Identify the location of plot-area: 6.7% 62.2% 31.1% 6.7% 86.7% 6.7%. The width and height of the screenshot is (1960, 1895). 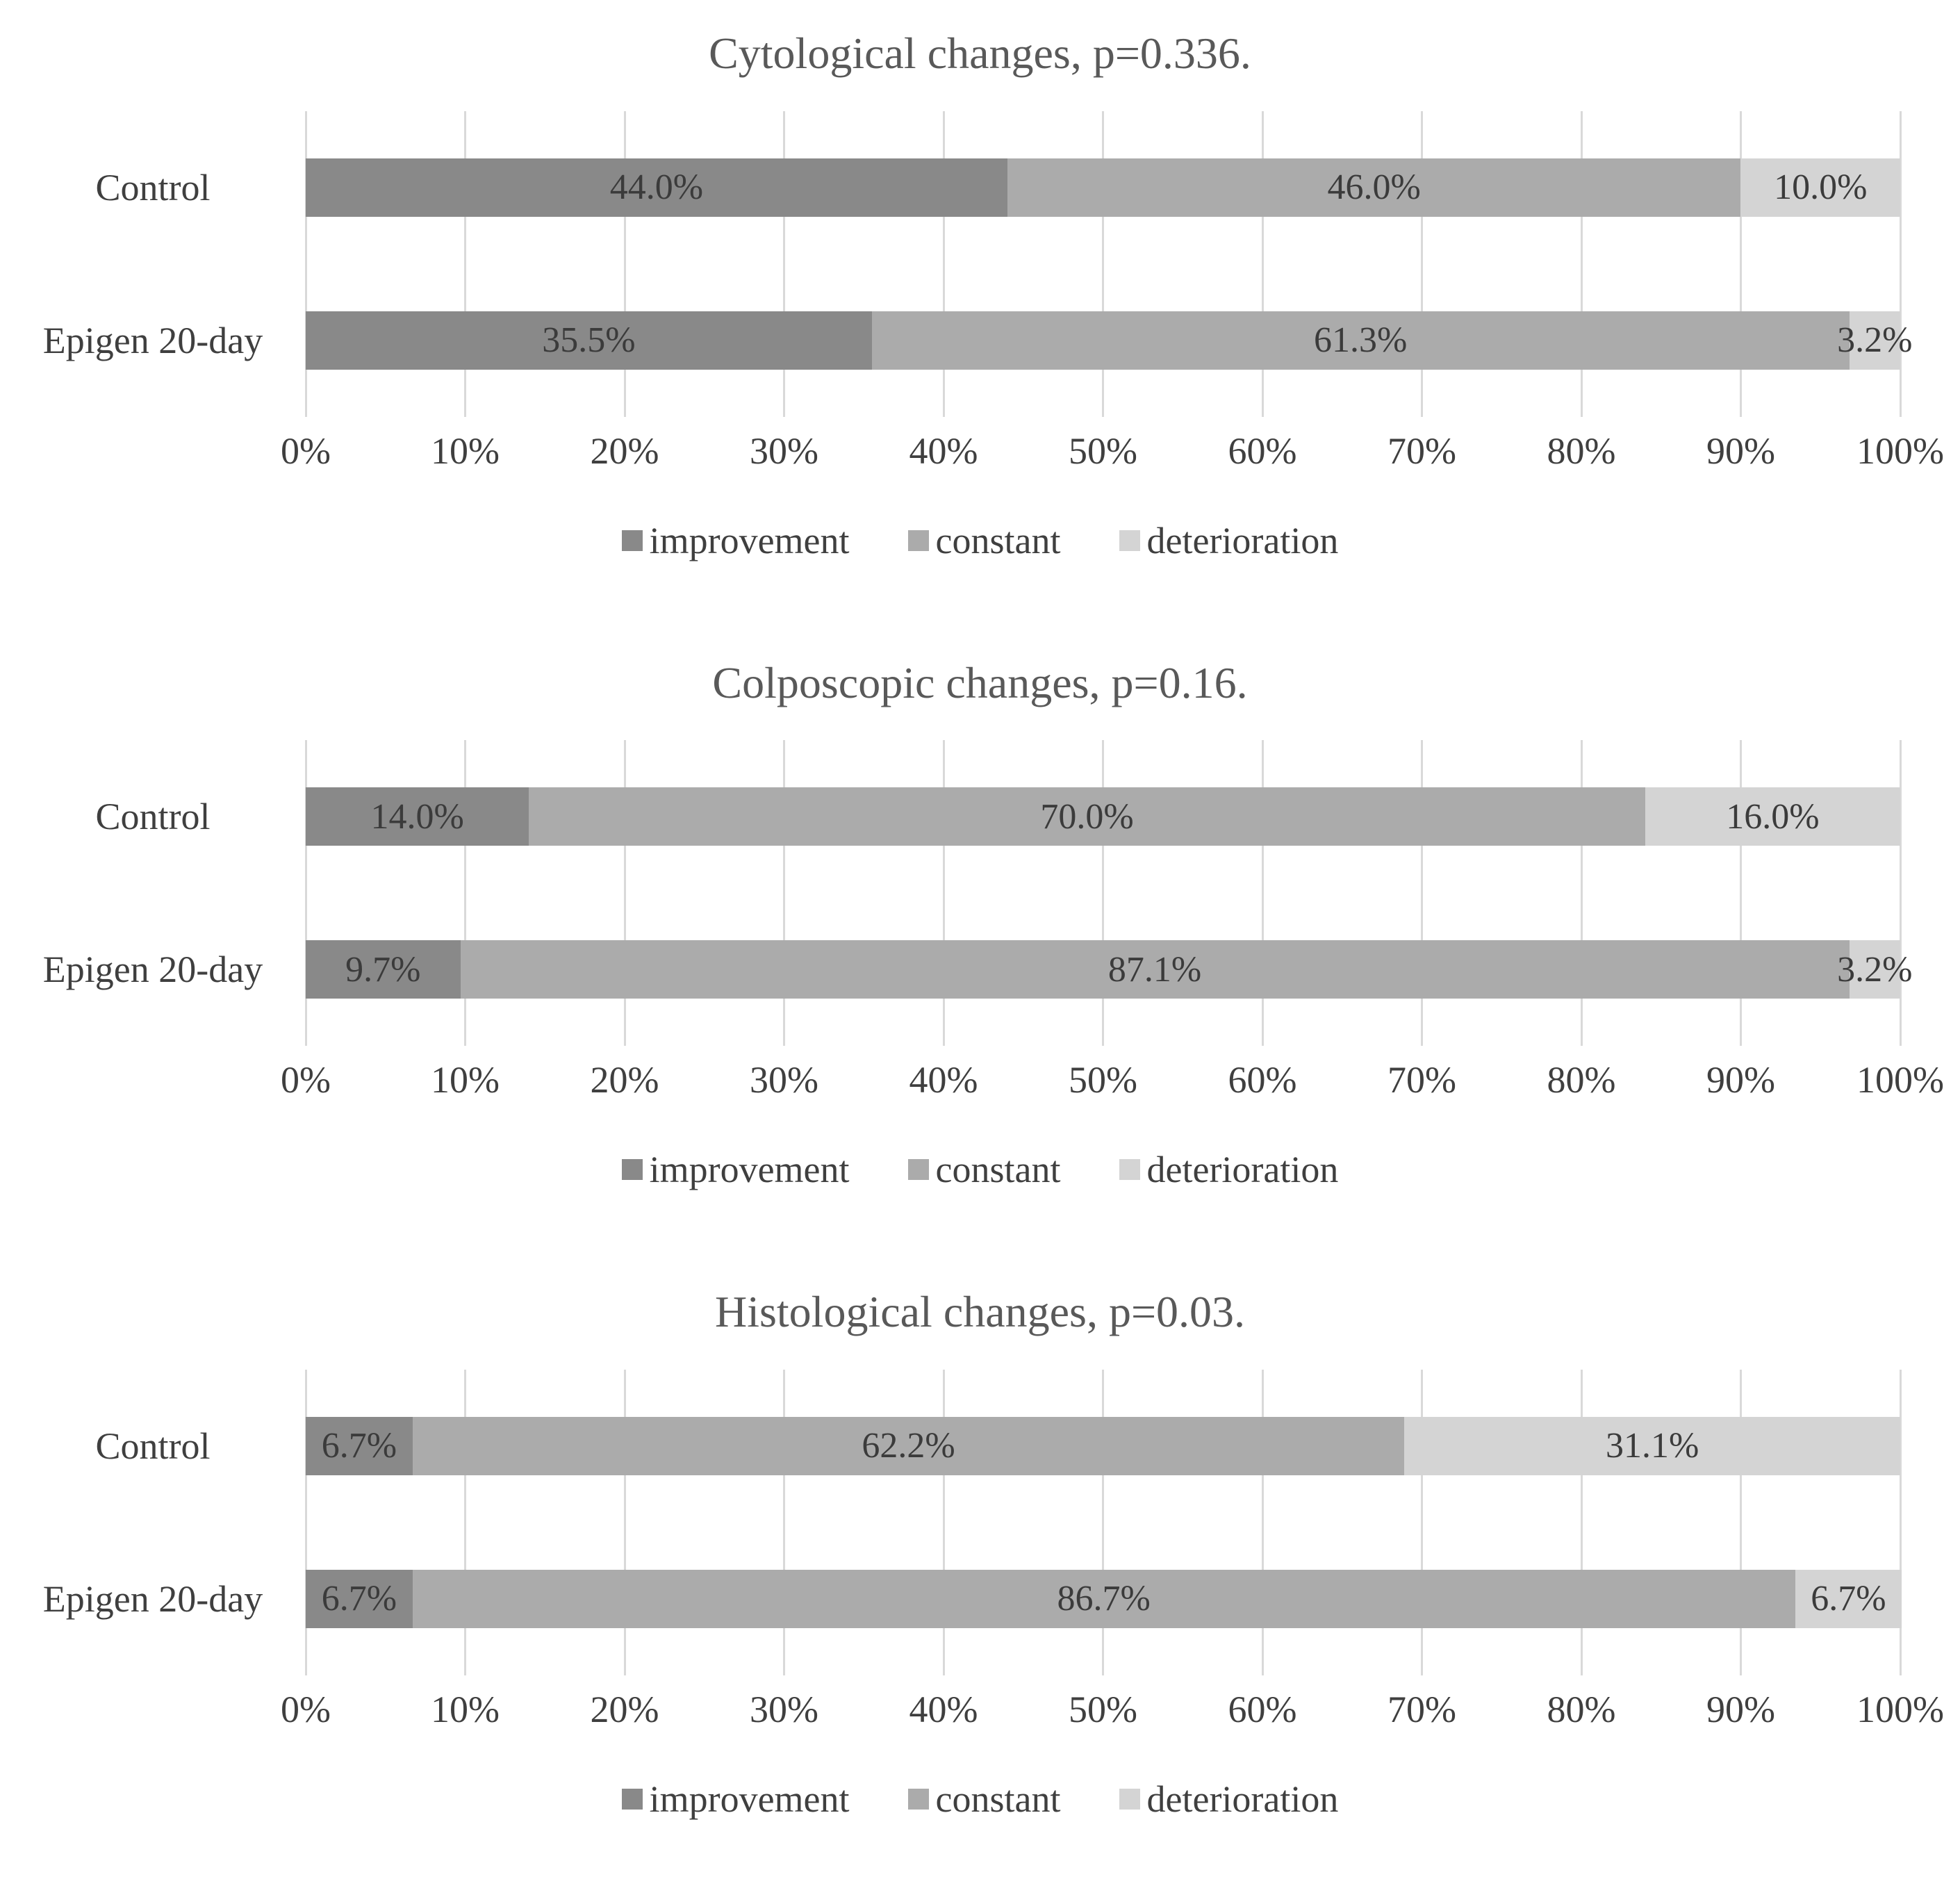
(1103, 1522).